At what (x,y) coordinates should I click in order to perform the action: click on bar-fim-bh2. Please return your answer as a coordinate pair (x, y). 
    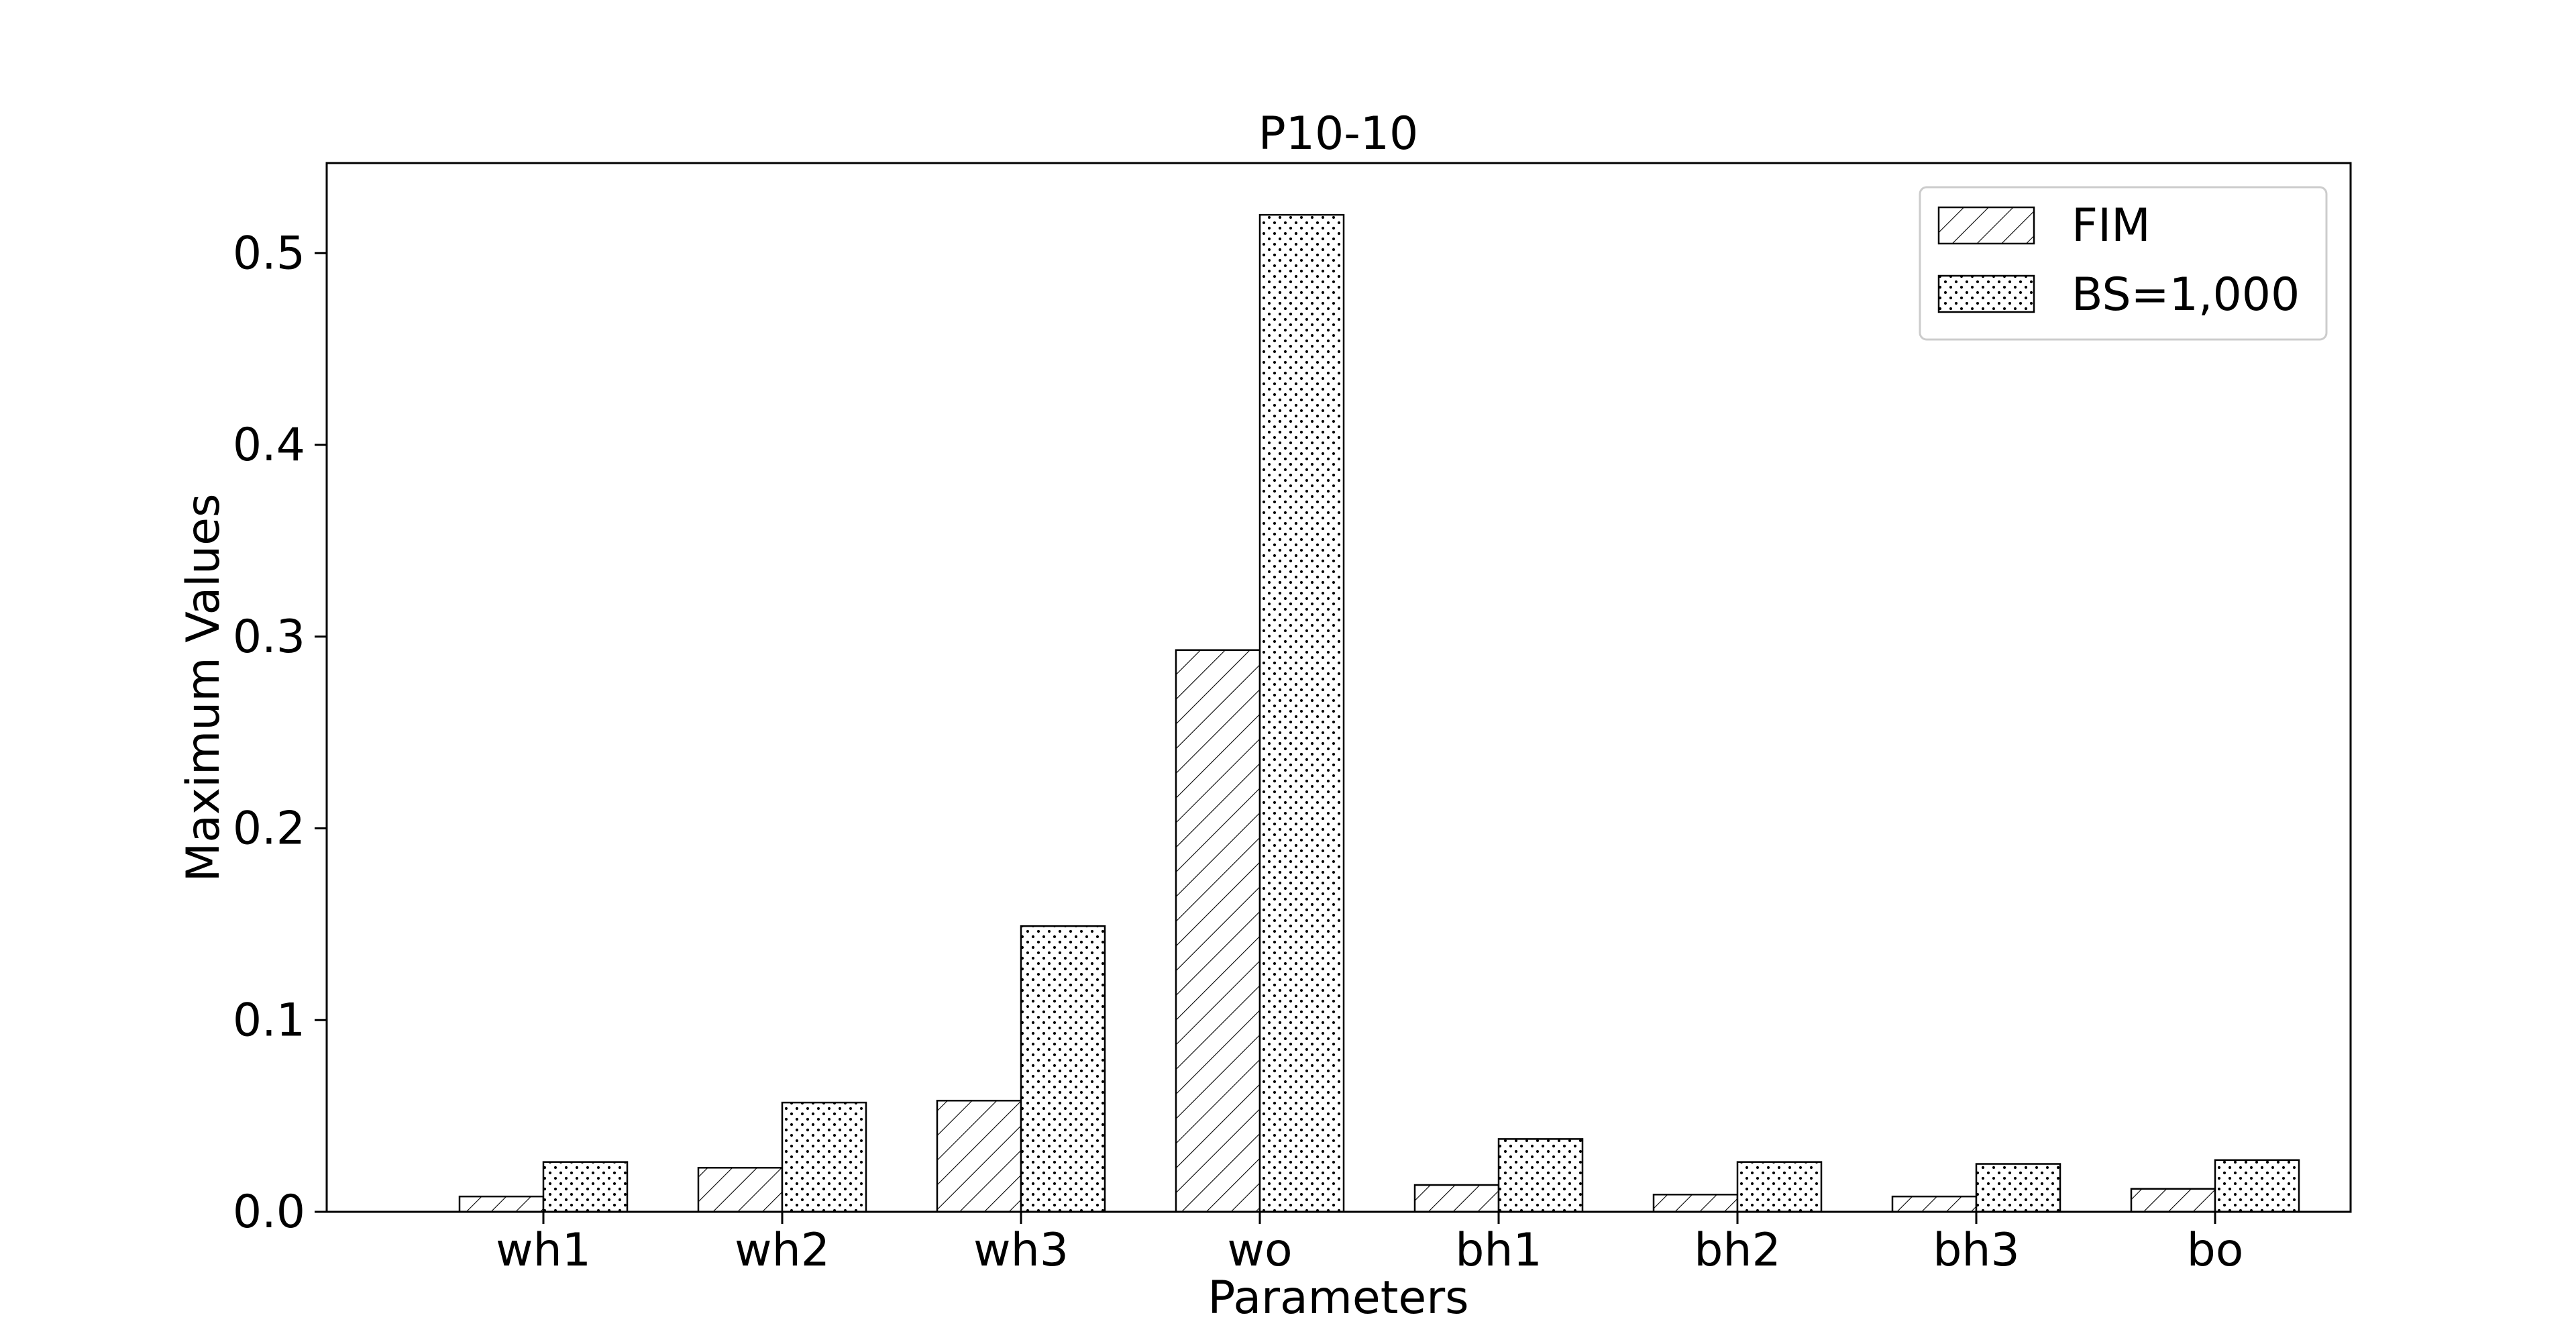
    Looking at the image, I should click on (1695, 1203).